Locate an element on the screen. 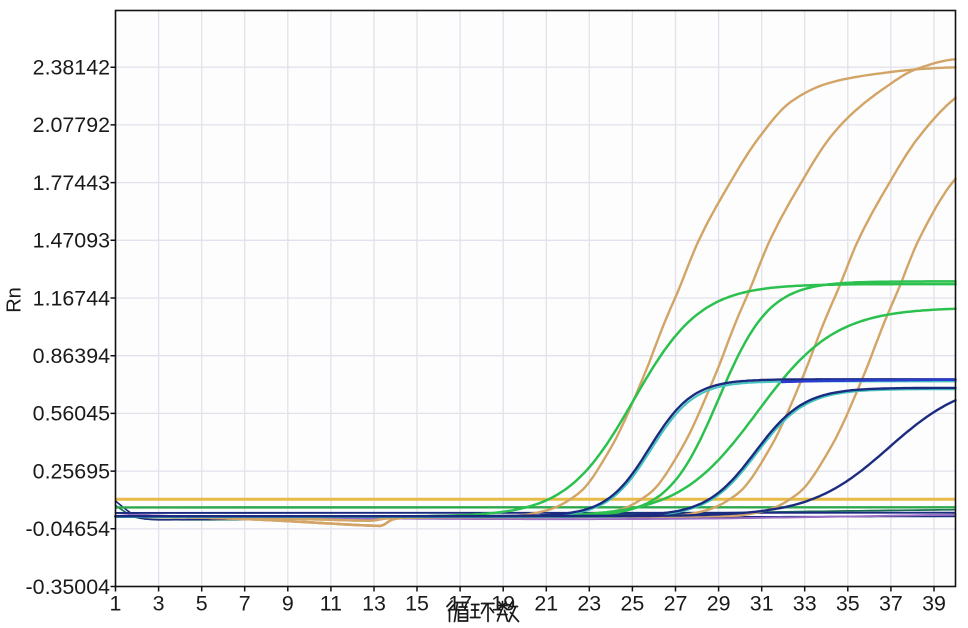  svg-text: 27 is located at coordinates (676, 604).